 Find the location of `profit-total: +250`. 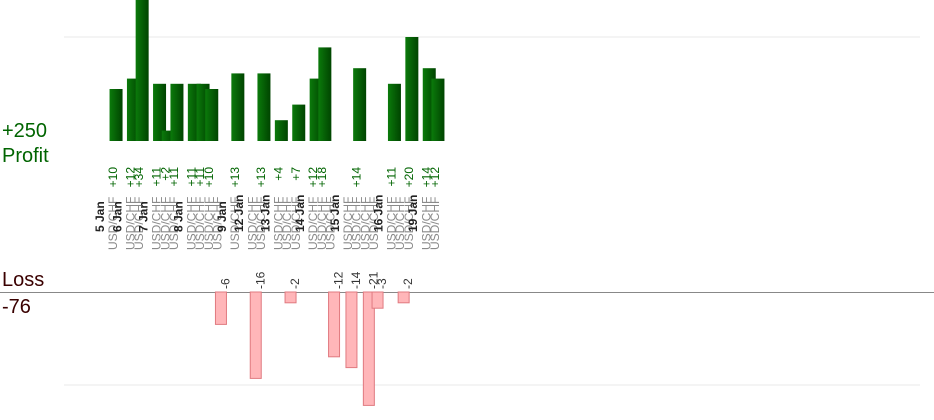

profit-total: +250 is located at coordinates (25, 131).